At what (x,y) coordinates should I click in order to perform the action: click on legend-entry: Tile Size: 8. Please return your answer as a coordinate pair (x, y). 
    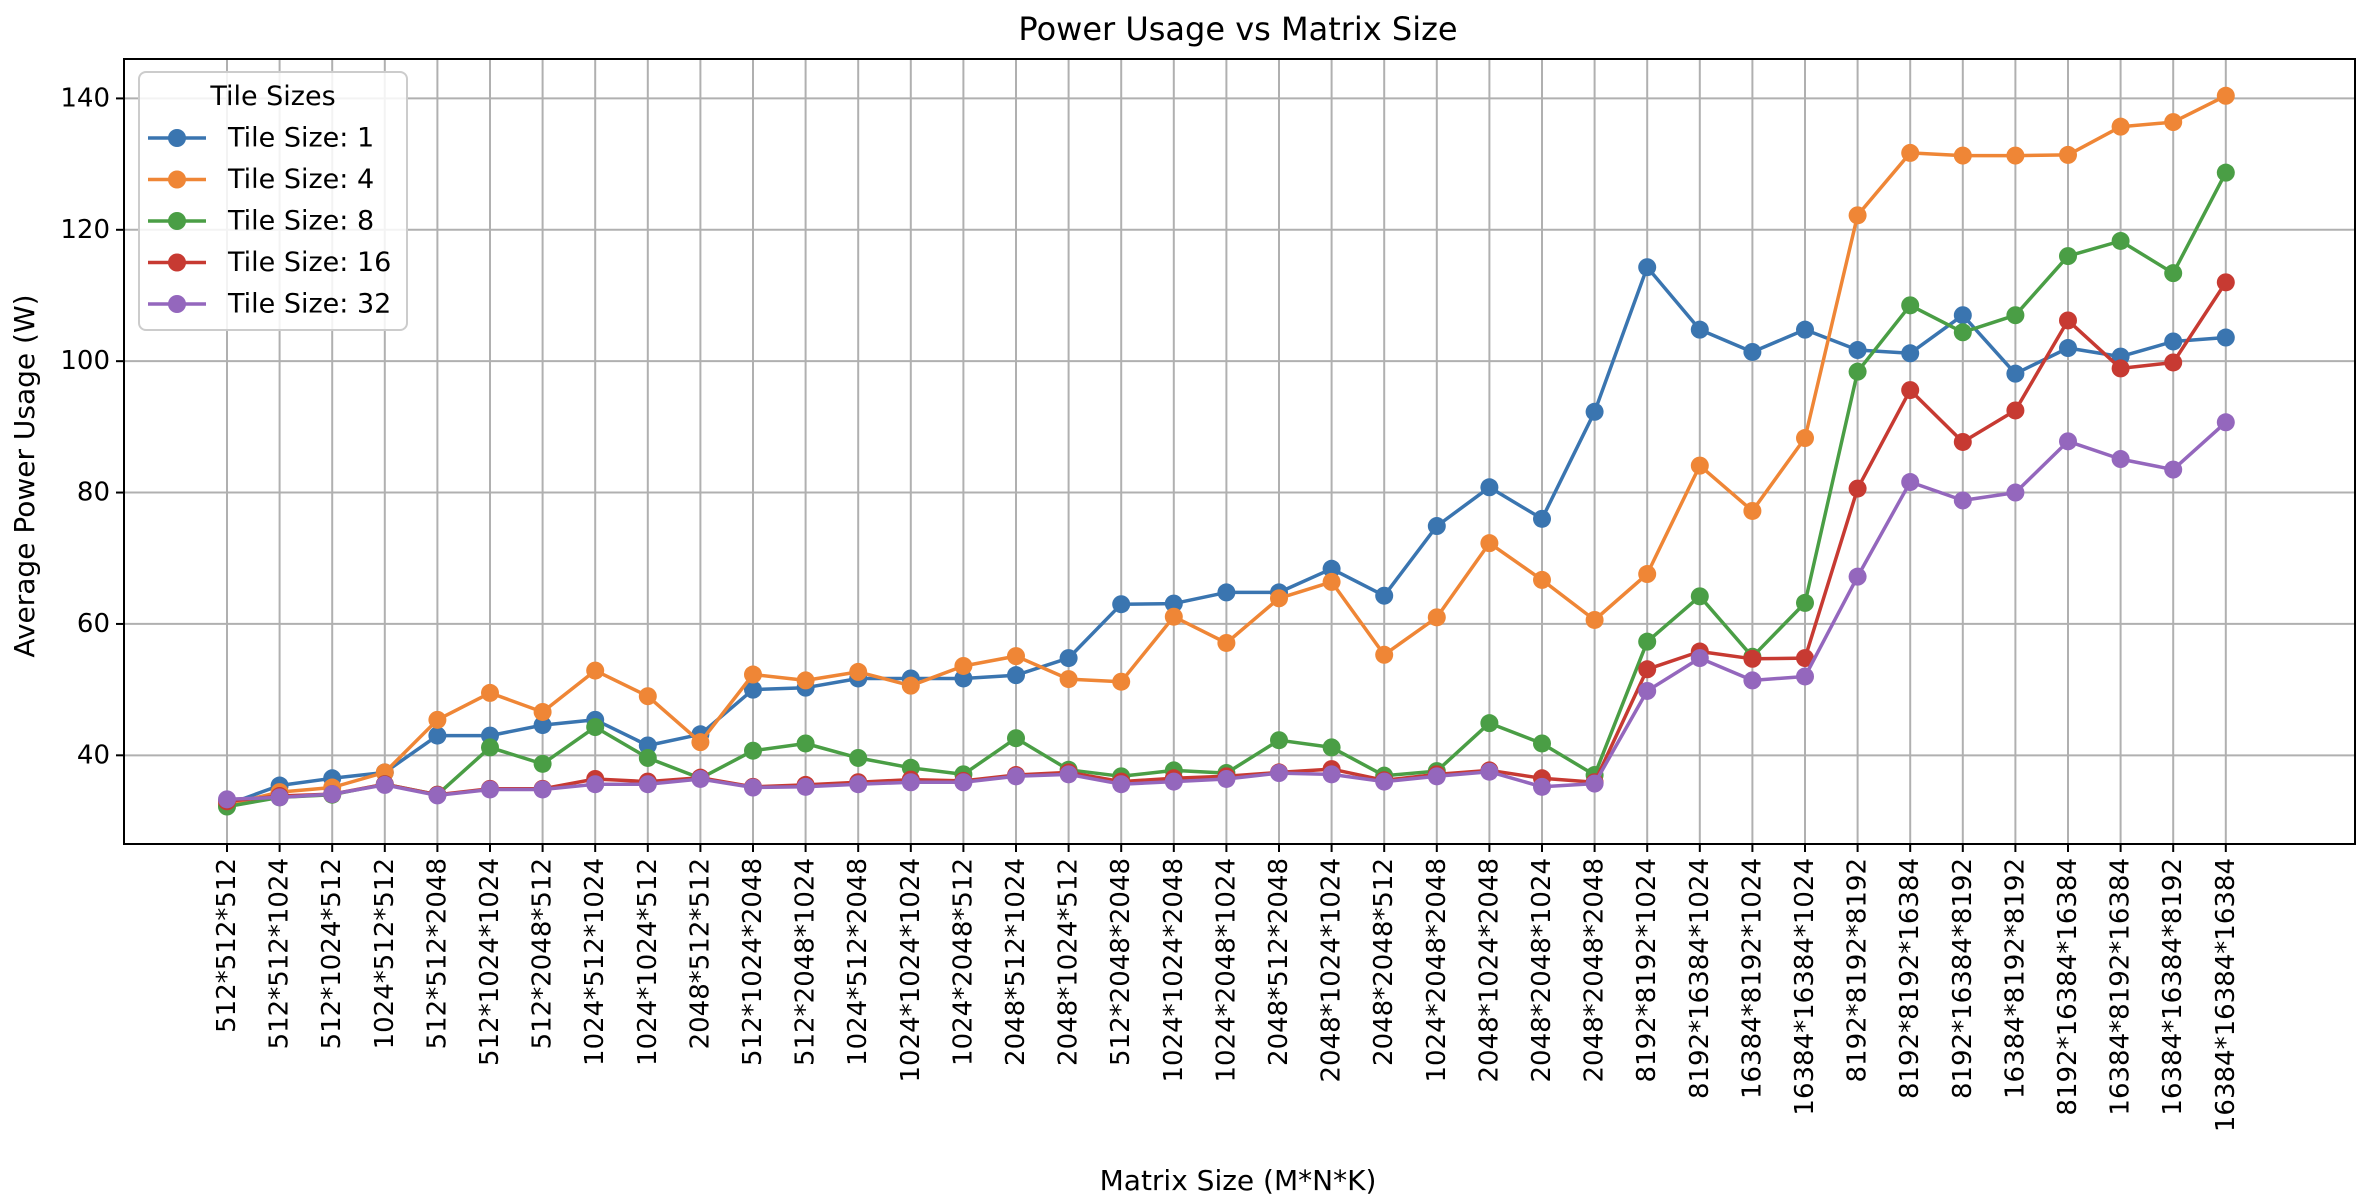
    Looking at the image, I should click on (261, 221).